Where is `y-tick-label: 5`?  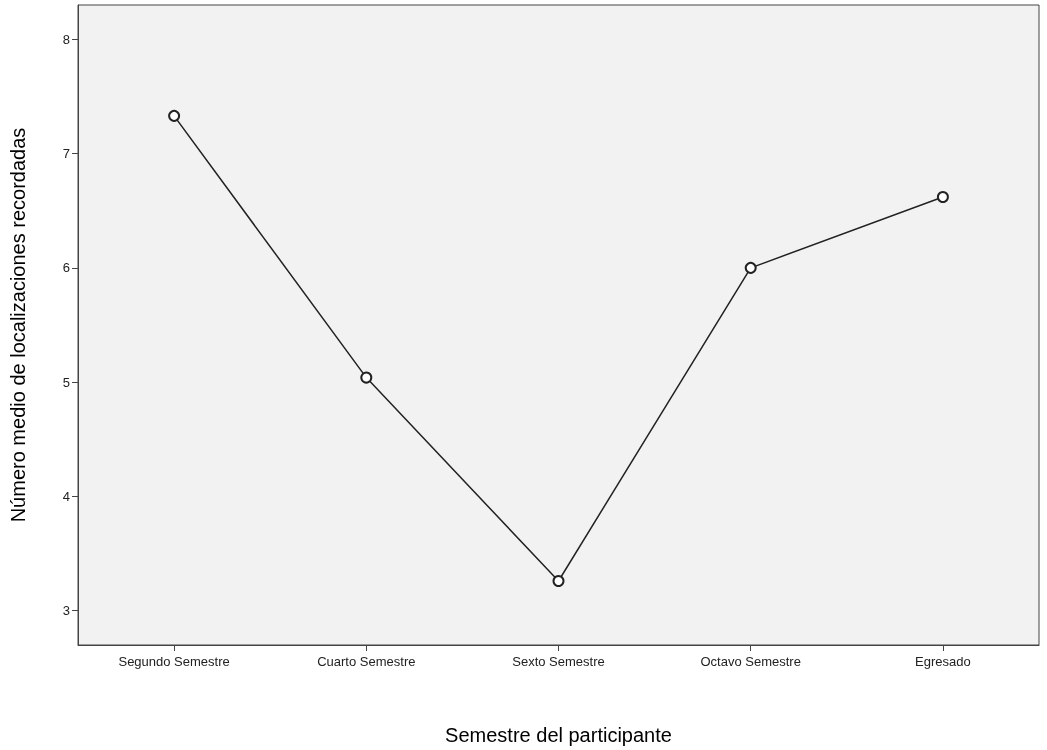
y-tick-label: 5 is located at coordinates (66, 382).